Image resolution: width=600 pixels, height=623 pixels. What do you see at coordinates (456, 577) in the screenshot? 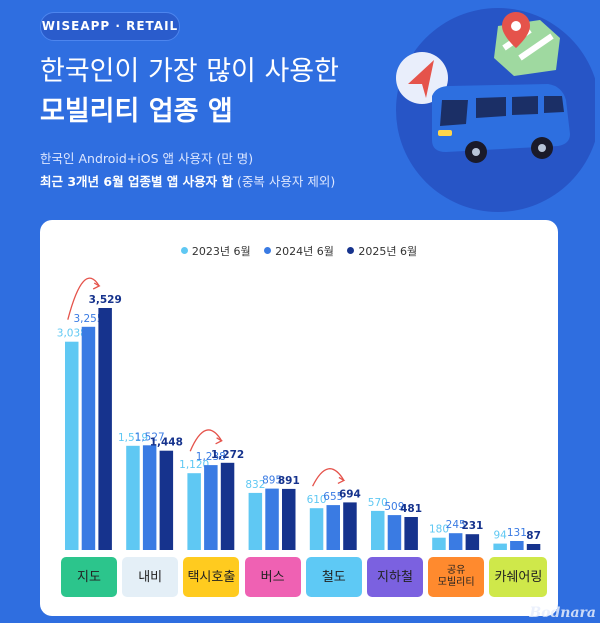
I see `category-label: 공유 모빌리티` at bounding box center [456, 577].